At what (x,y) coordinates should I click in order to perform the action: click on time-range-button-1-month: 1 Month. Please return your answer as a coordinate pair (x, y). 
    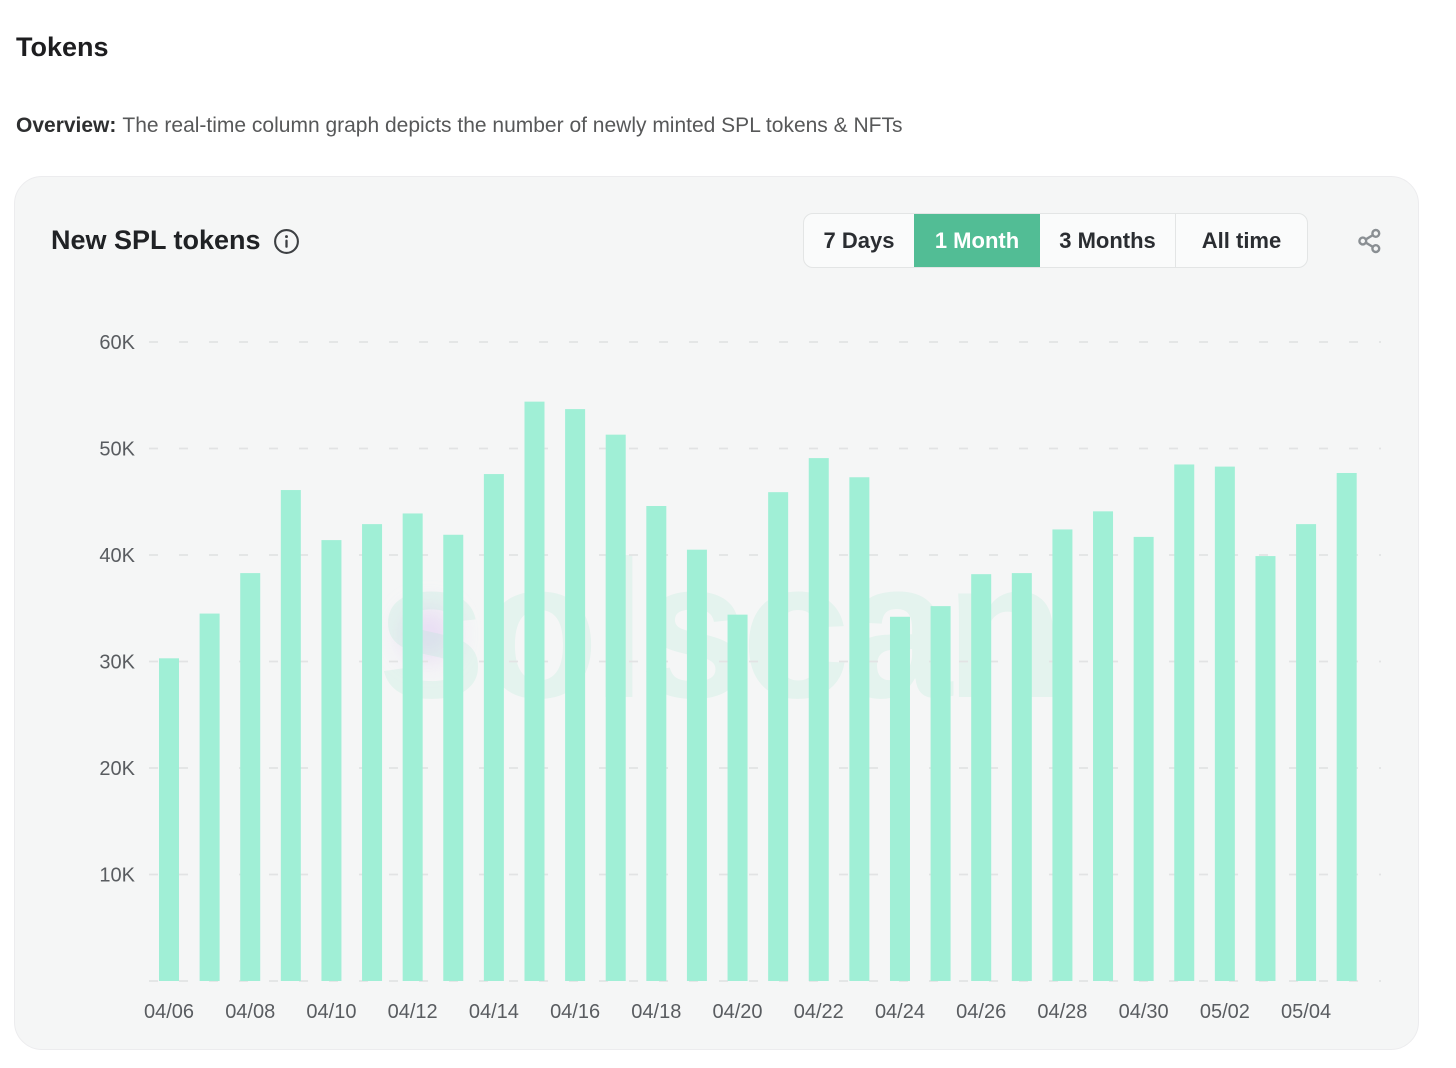
    Looking at the image, I should click on (977, 240).